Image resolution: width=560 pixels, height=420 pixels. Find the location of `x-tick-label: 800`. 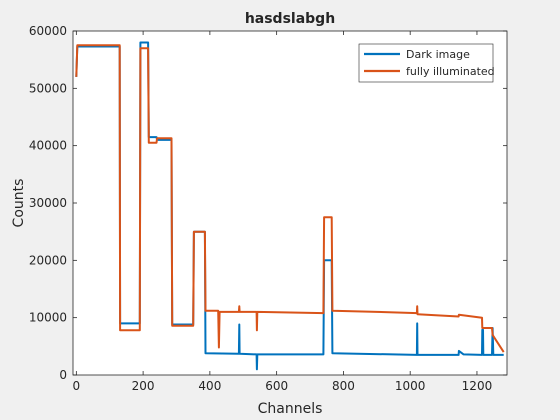

x-tick-label: 800 is located at coordinates (343, 386).